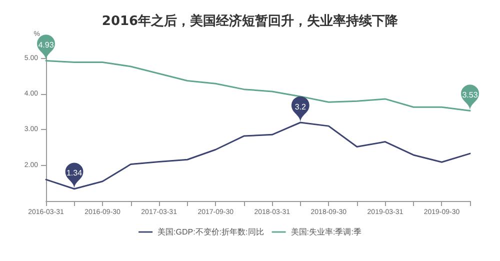 The height and width of the screenshot is (261, 500). I want to click on data-label: 4.93, so click(46, 45).